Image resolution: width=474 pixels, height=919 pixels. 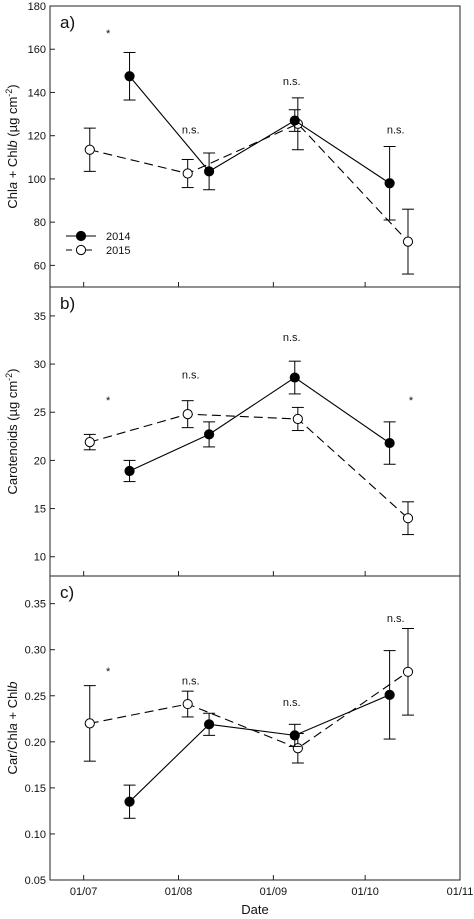 What do you see at coordinates (40, 365) in the screenshot?
I see `y-tick-label: 30` at bounding box center [40, 365].